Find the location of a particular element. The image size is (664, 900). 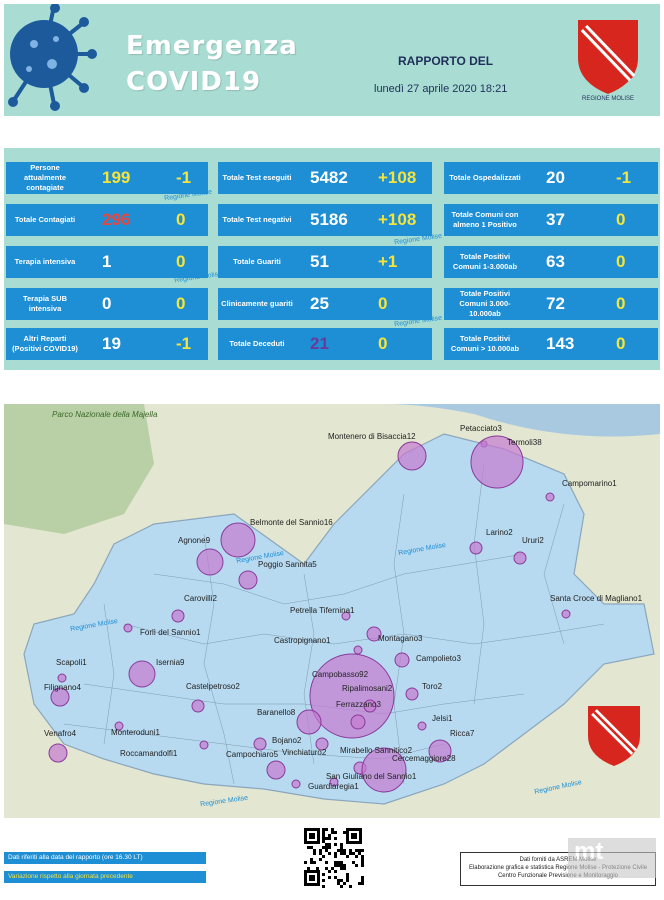

stat-card: Totale Test negativi 5186 +108 is located at coordinates (325, 220).